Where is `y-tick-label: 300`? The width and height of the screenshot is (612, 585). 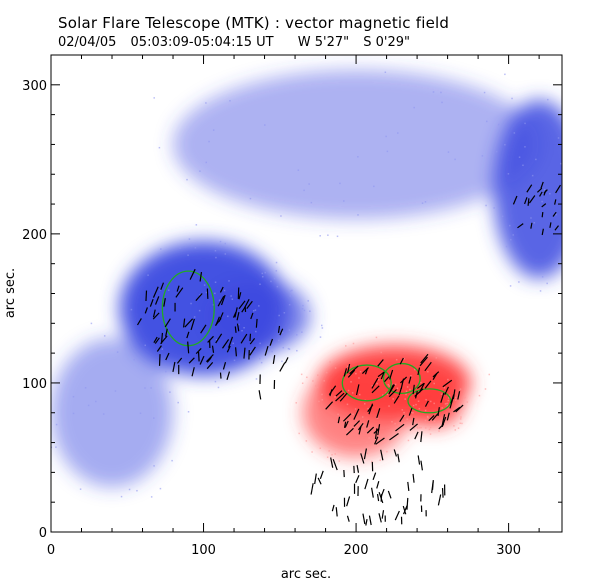
y-tick-label: 300 is located at coordinates (34, 86).